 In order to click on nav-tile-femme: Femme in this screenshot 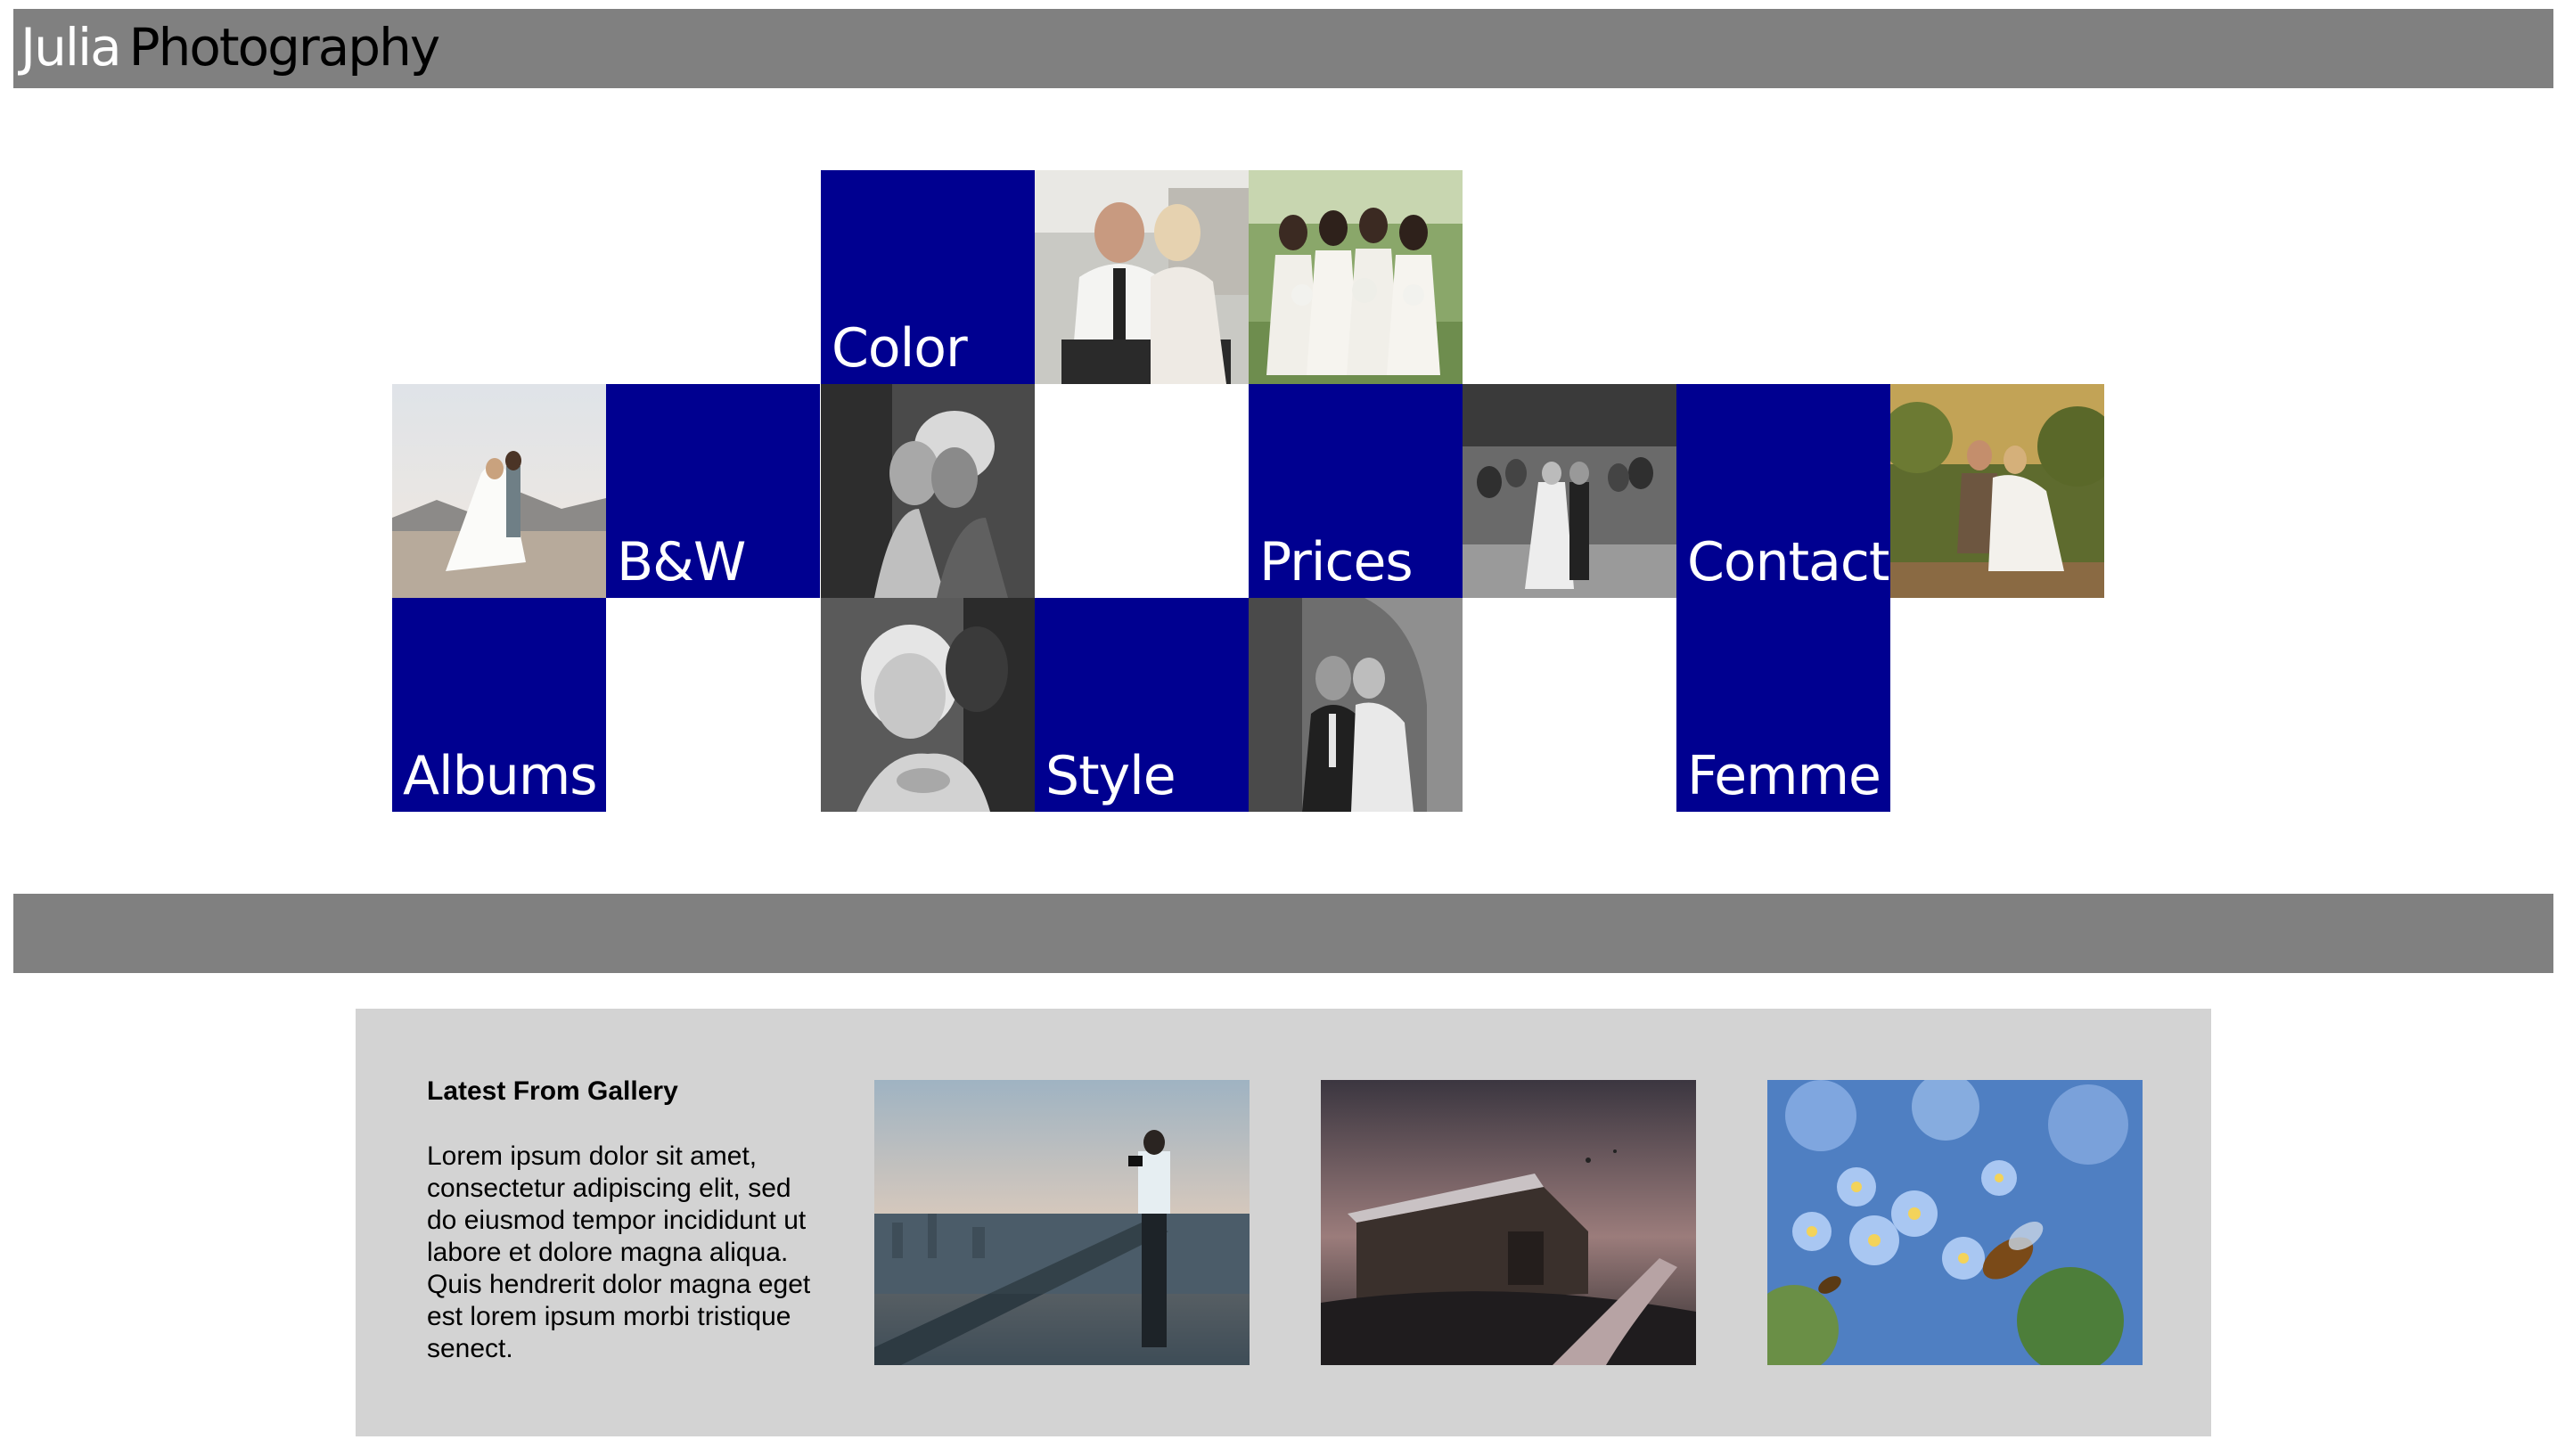, I will do `click(1783, 705)`.